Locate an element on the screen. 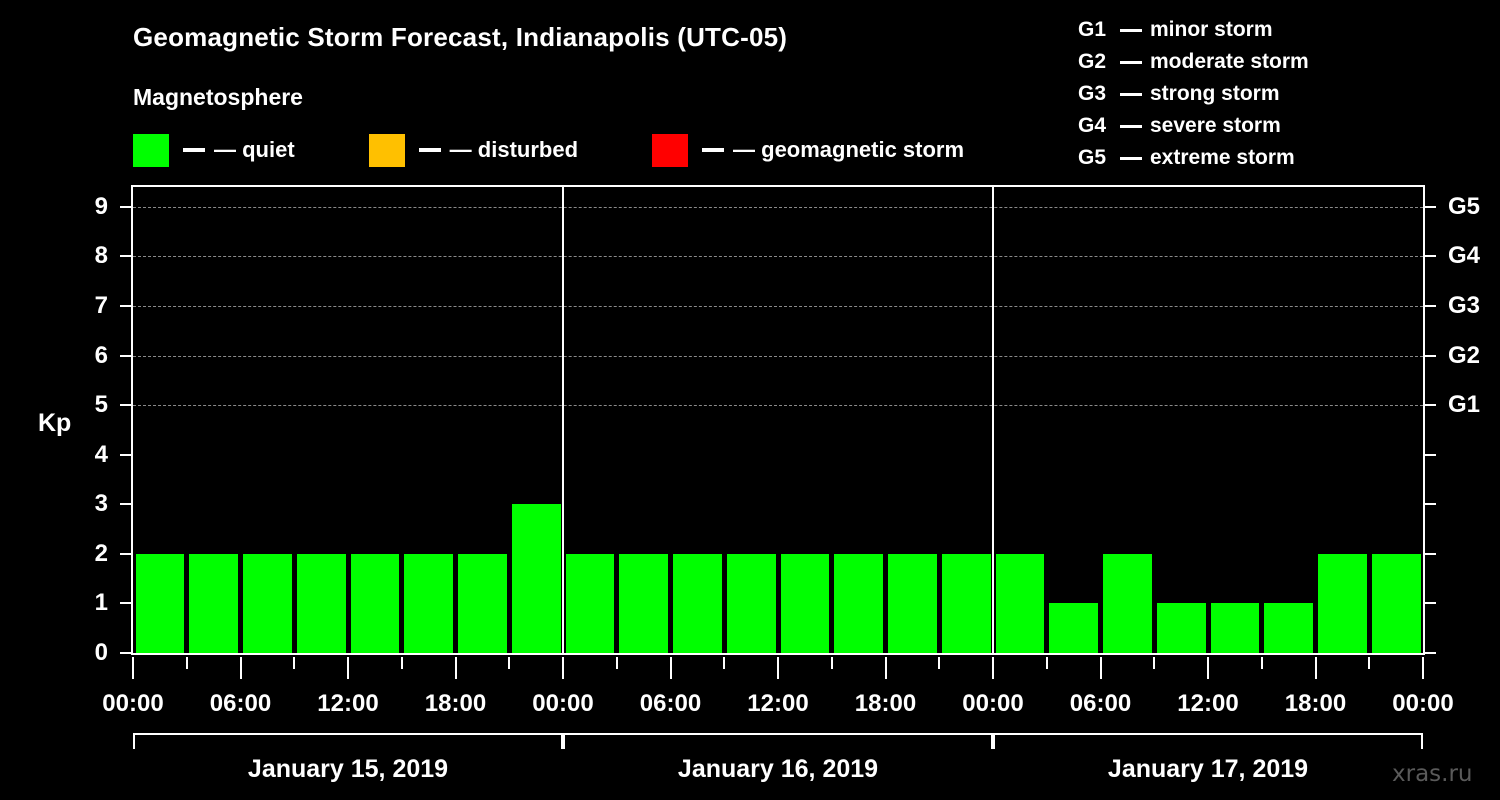  y-tick-label: 4 is located at coordinates (101, 454).